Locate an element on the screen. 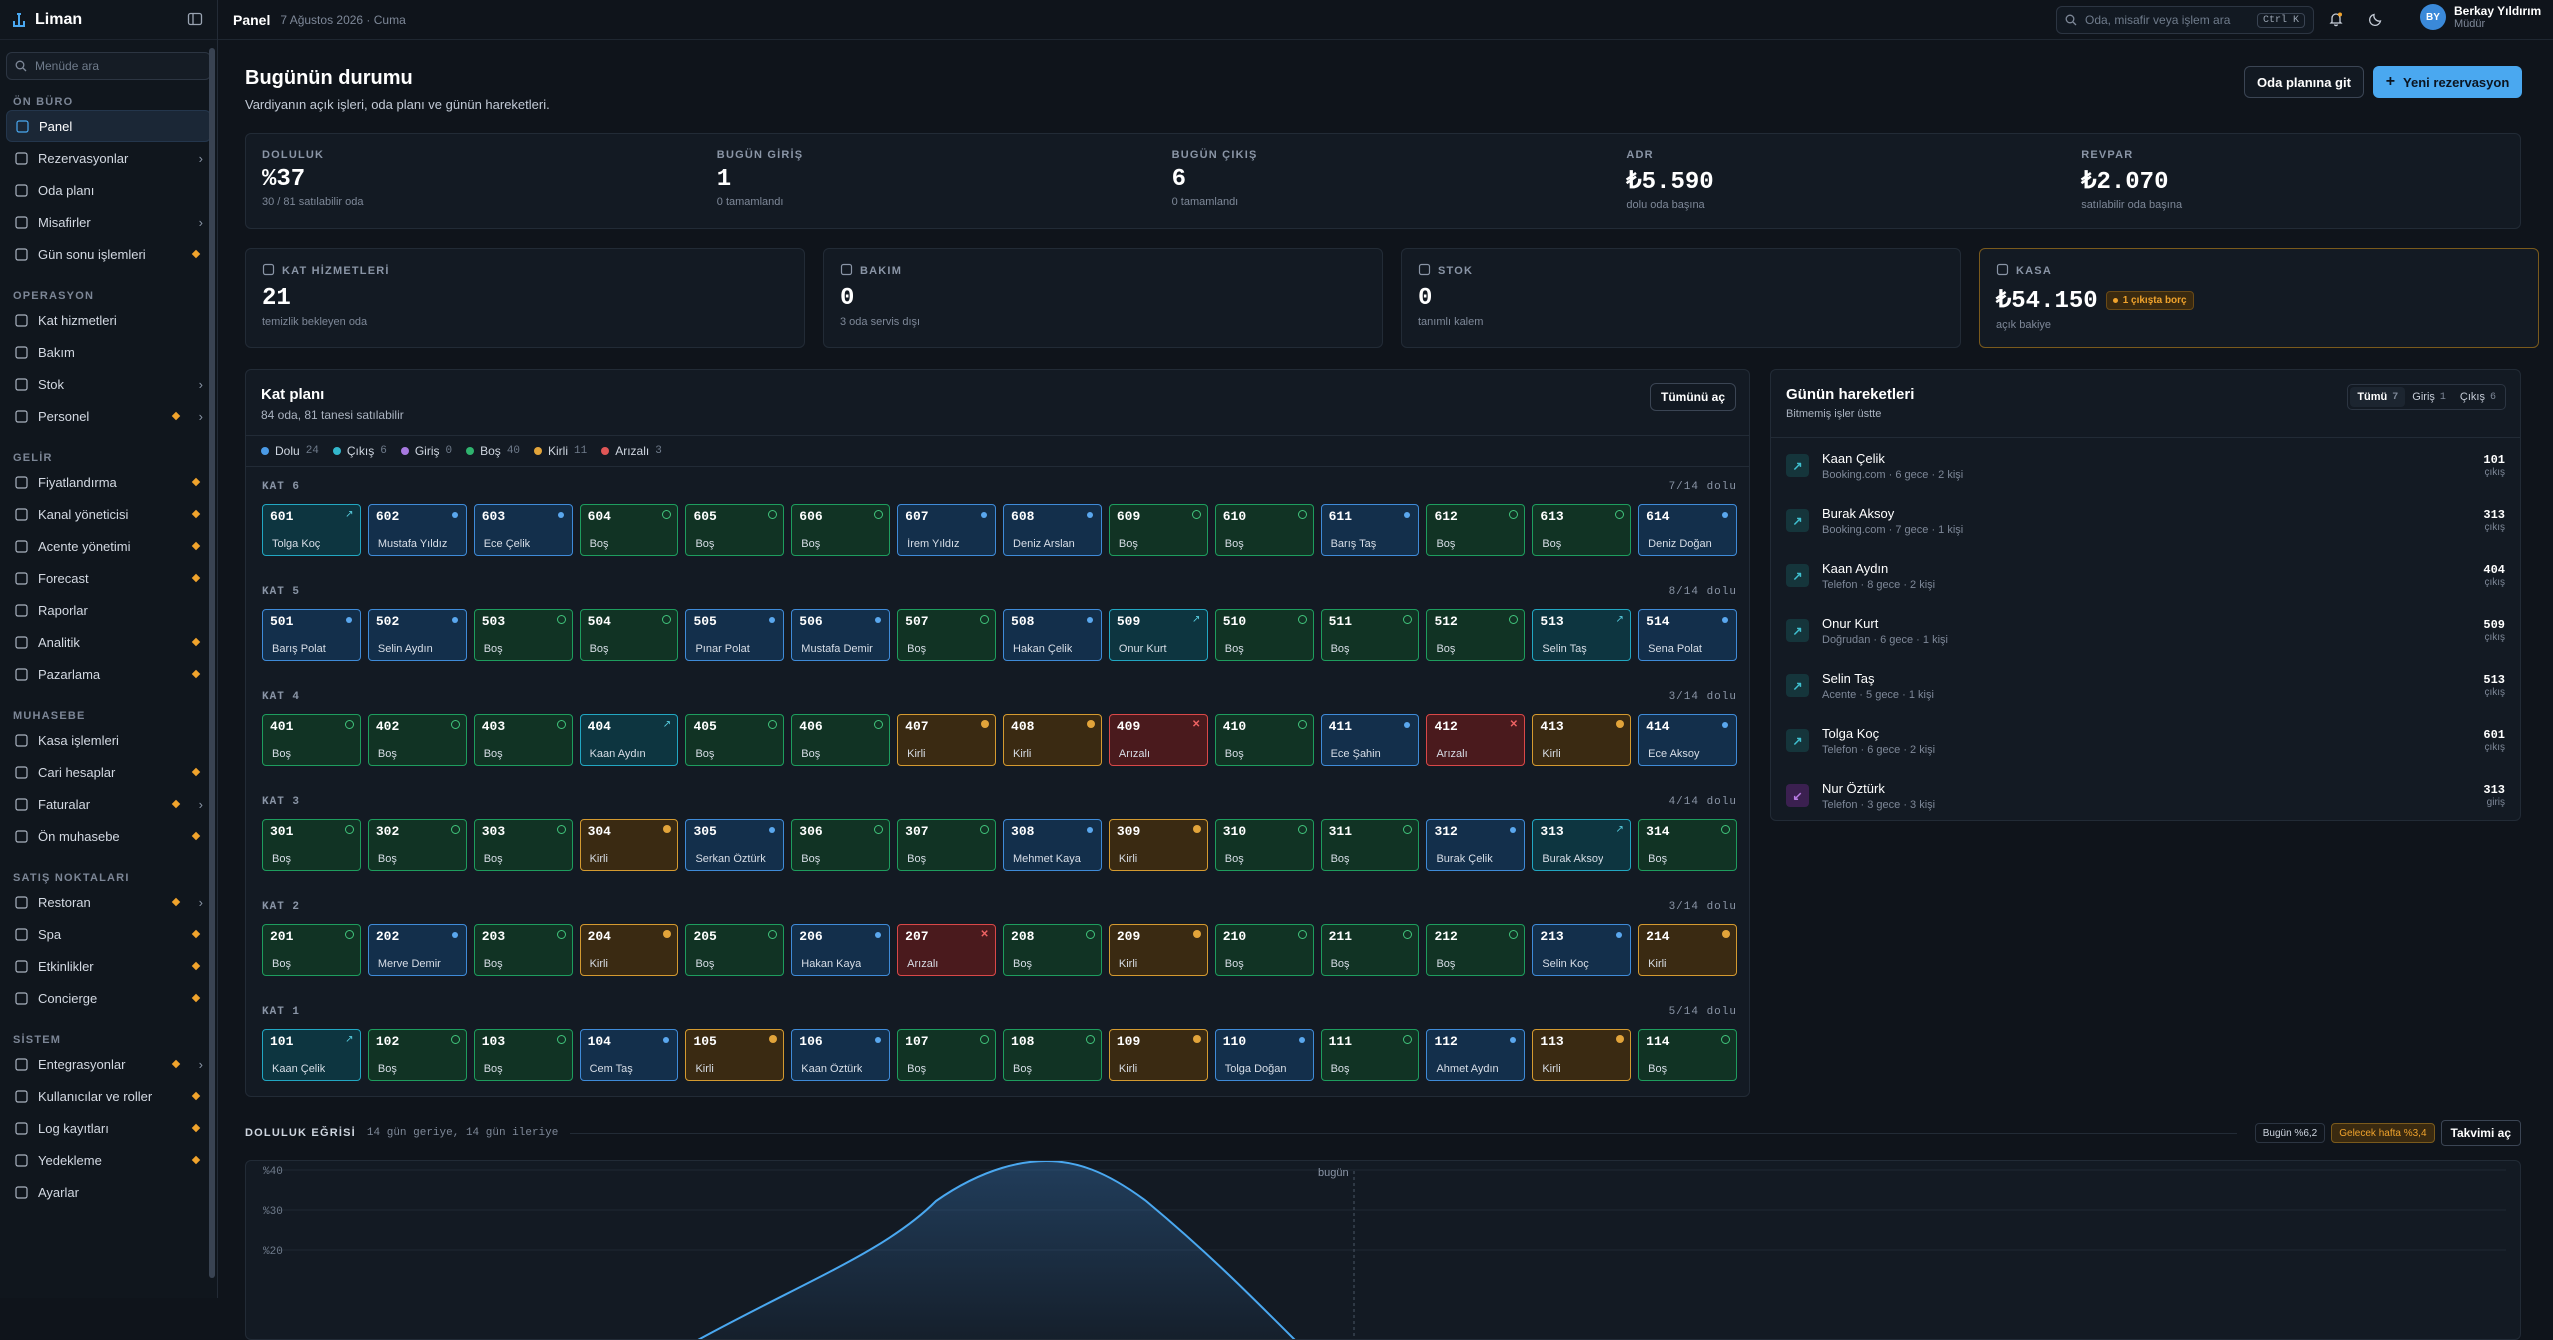 This screenshot has height=1340, width=2553. room-card: 604 Boş is located at coordinates (629, 530).